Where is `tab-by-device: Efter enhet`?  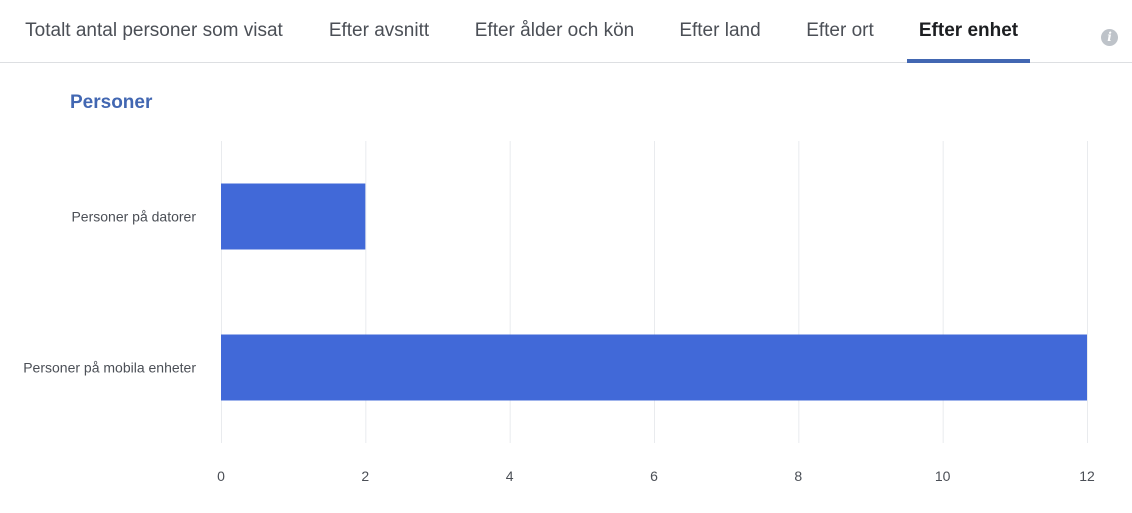 tab-by-device: Efter enhet is located at coordinates (968, 31).